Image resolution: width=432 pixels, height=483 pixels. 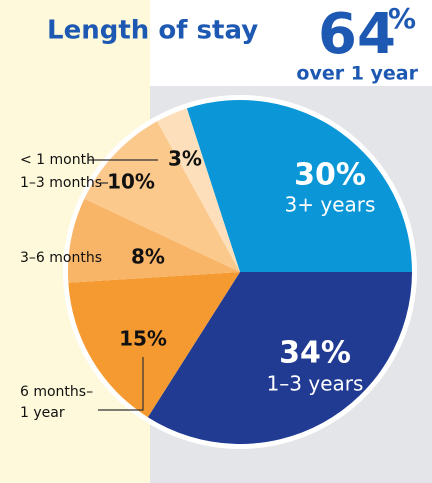 I want to click on category-label: 6 months– 1 year, so click(x=56, y=402).